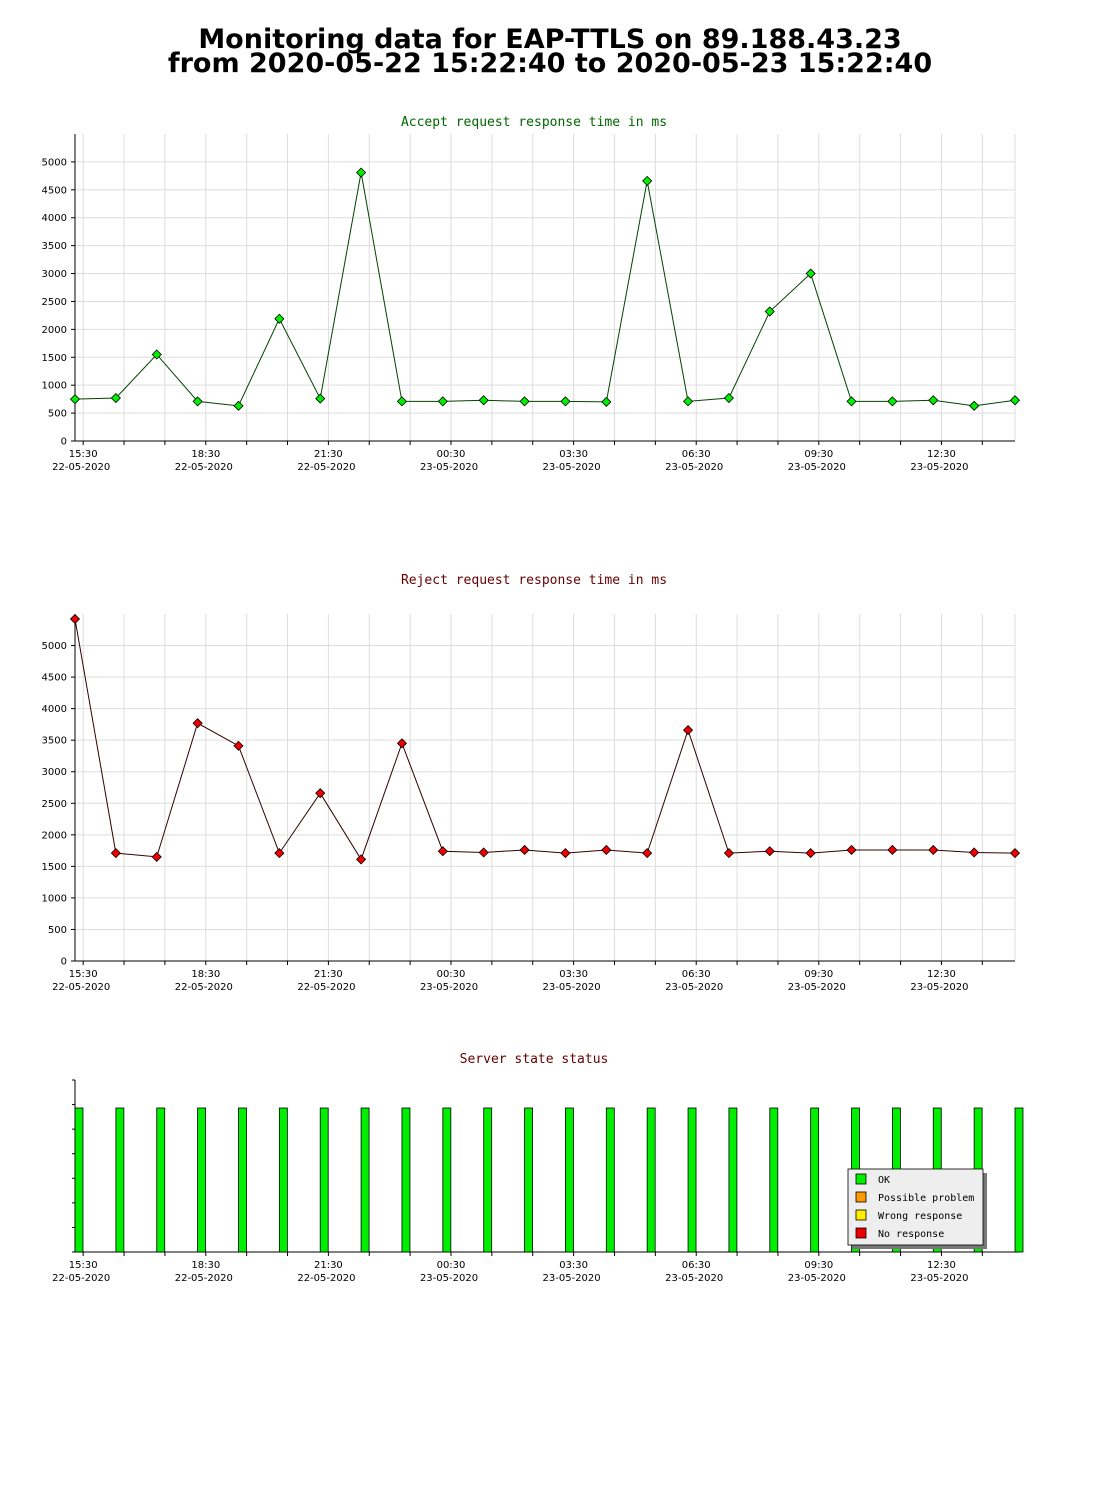 The height and width of the screenshot is (1500, 1100). I want to click on series-line, so click(545, 289).